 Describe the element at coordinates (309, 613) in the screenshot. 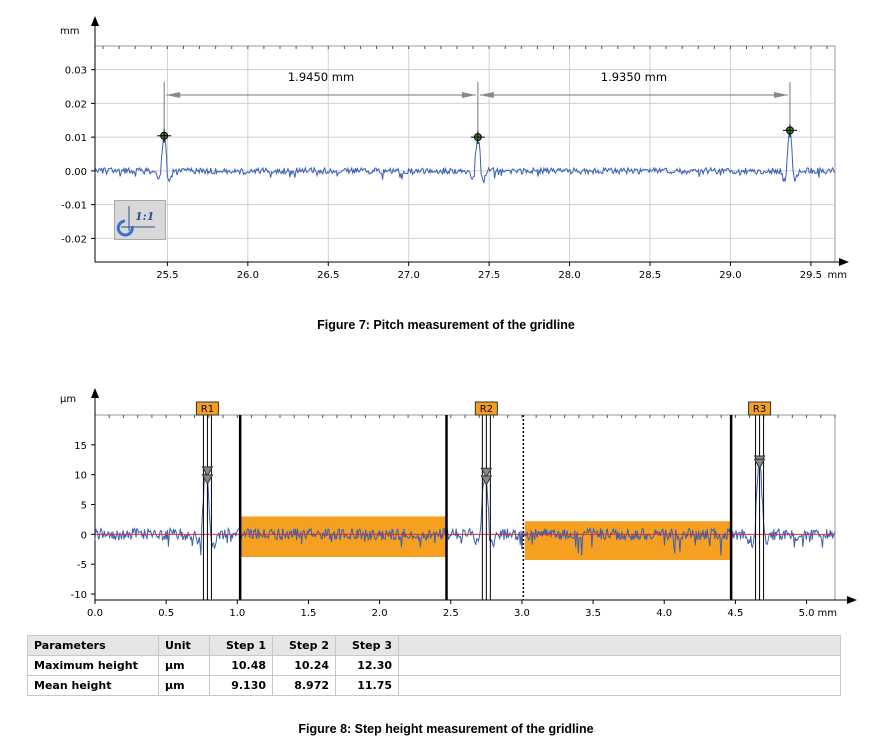

I see `x-tick-label: 1.5` at that location.